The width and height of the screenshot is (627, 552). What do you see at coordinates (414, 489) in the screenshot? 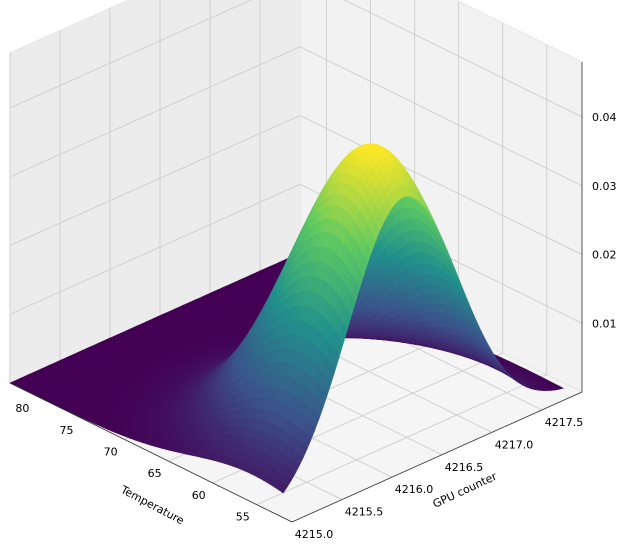
I see `y-tick-label: 4216.0` at bounding box center [414, 489].